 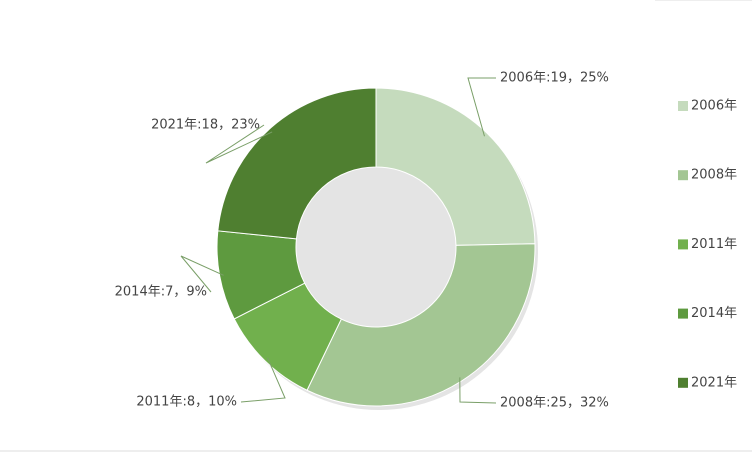 I want to click on data-label: 2006年:19，25%, so click(x=554, y=78).